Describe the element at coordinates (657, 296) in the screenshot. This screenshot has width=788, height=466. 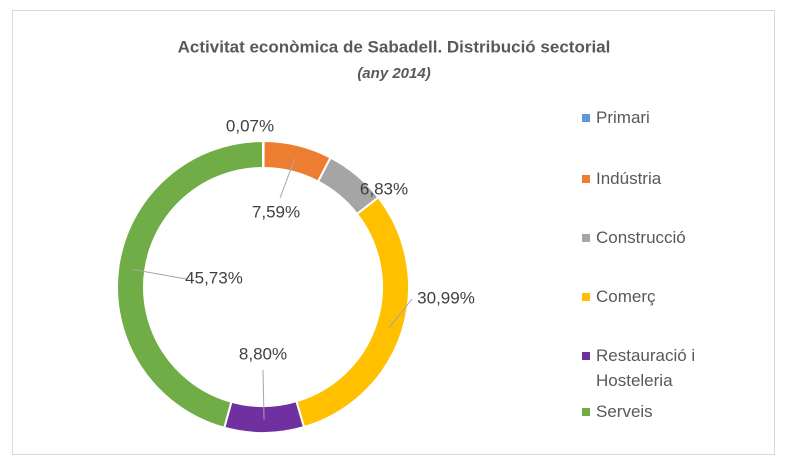
I see `legend-item: Comerç` at that location.